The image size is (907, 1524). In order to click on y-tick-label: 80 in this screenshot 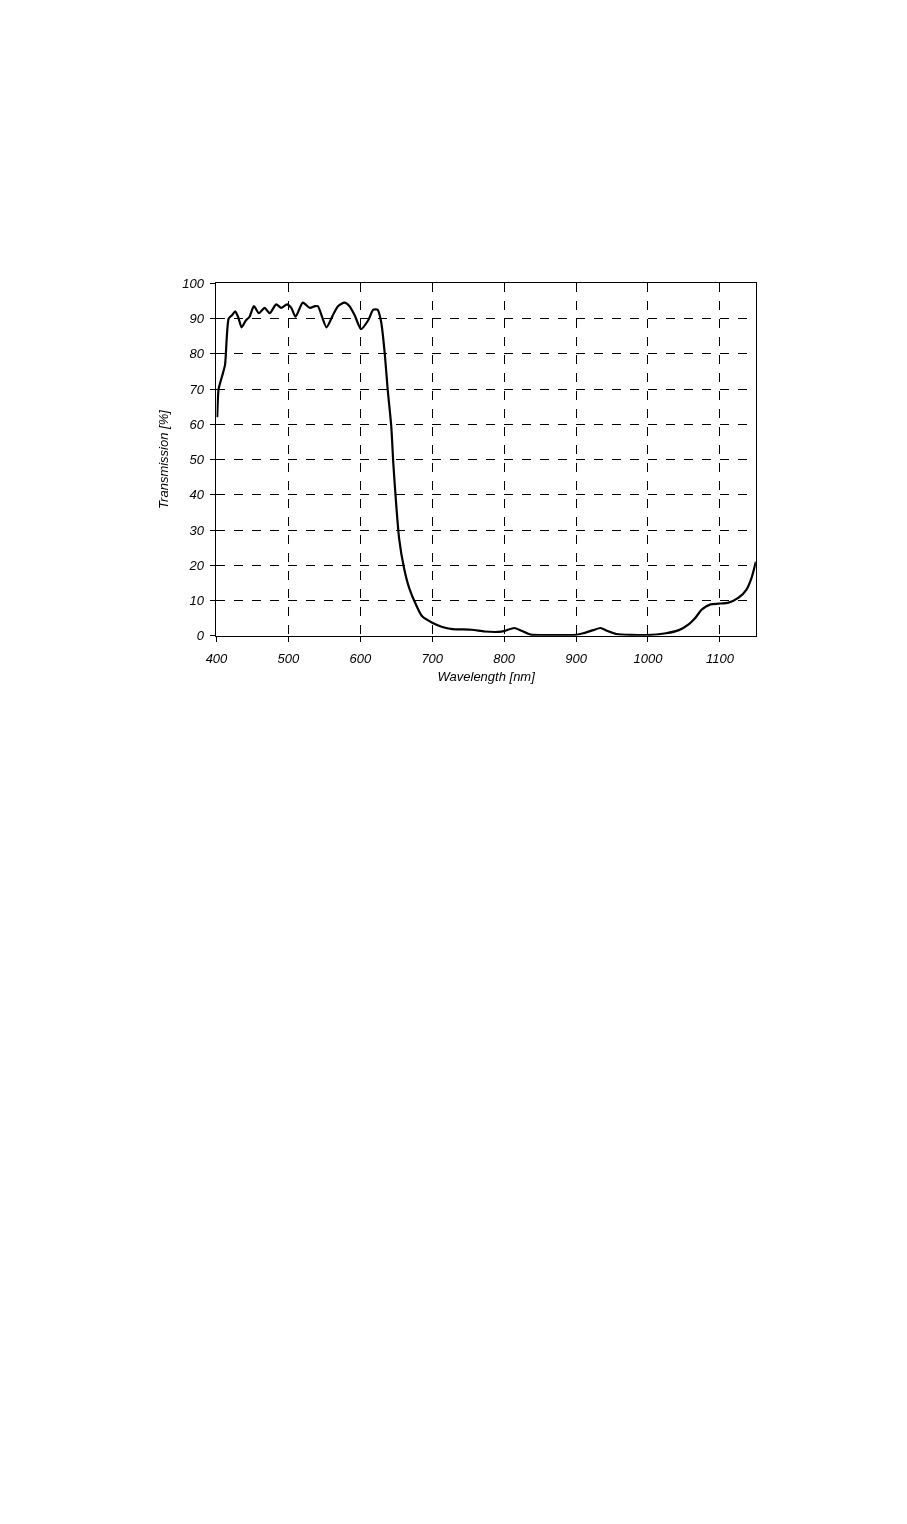, I will do `click(197, 354)`.